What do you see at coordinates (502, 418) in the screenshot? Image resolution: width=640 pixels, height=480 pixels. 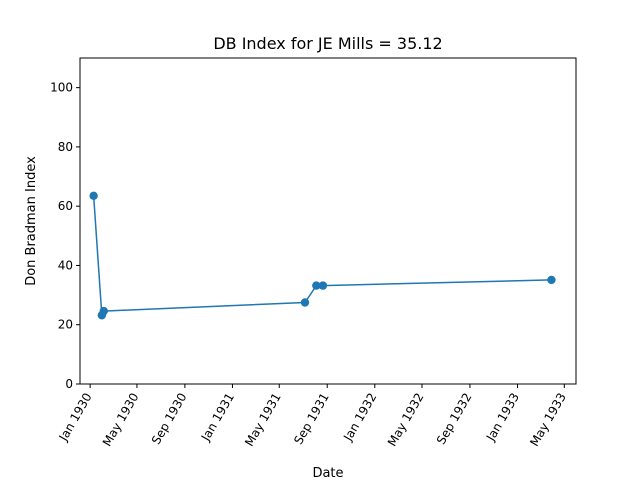 I see `x-tick-label: Jan 1933` at bounding box center [502, 418].